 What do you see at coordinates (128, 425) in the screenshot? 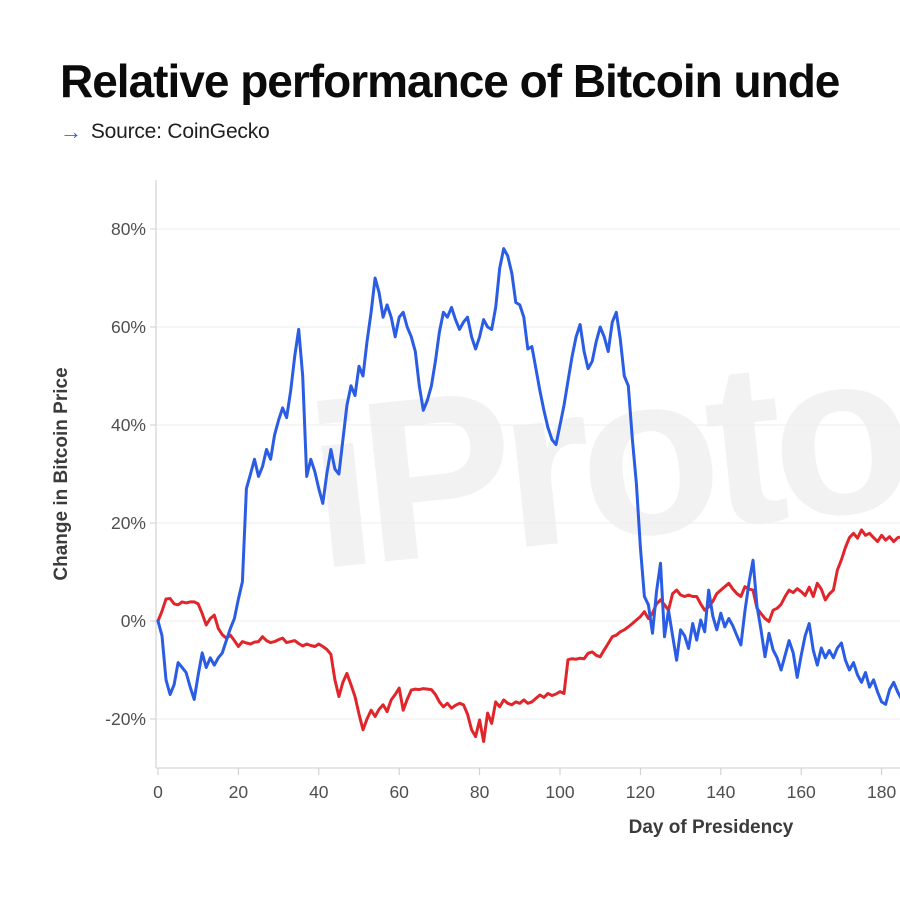
I see `y-tick-label: 40%` at bounding box center [128, 425].